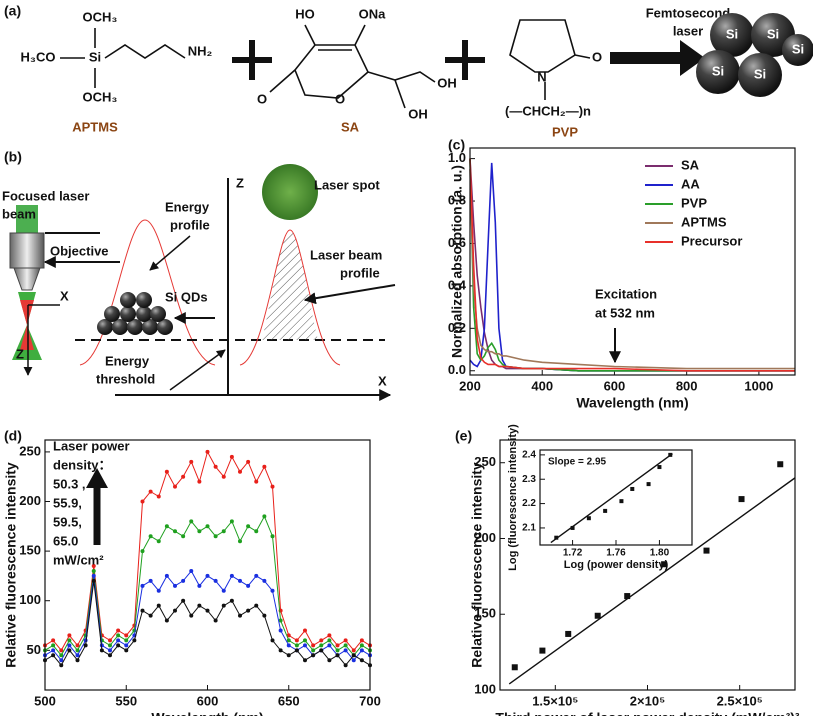  Describe the element at coordinates (690, 164) in the screenshot. I see `legend-label: SA` at that location.